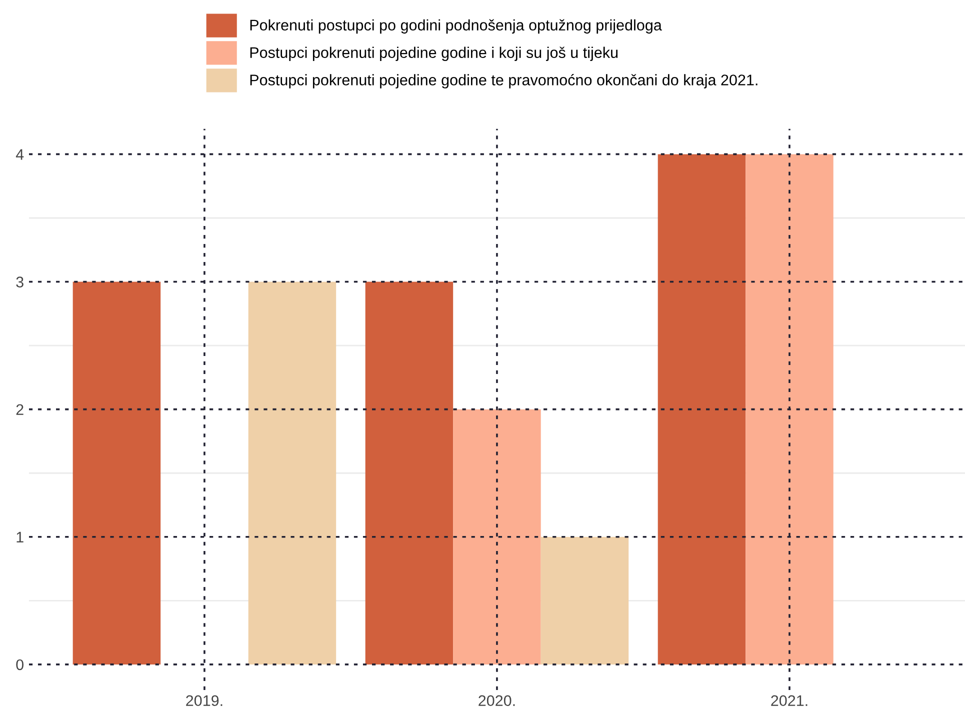 This screenshot has height=715, width=965. What do you see at coordinates (434, 53) in the screenshot?
I see `legend-label: Postupci pokrenuti pojedine godine i koji su još u tijeku` at bounding box center [434, 53].